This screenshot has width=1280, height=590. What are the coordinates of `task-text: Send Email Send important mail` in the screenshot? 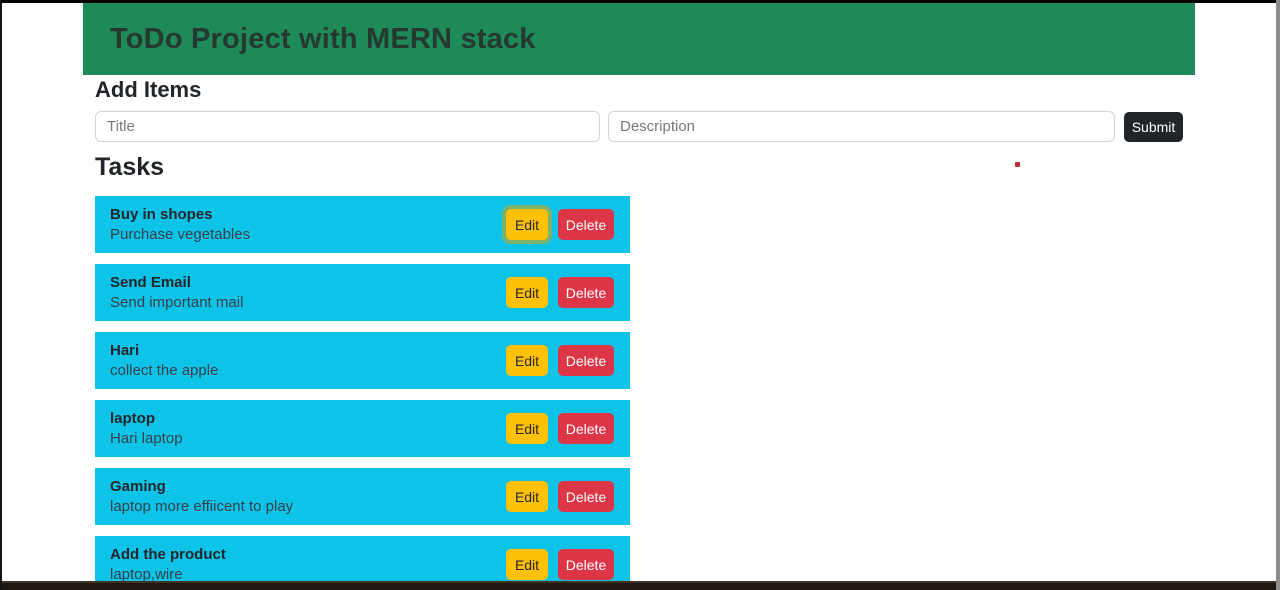 It's located at (308, 293).